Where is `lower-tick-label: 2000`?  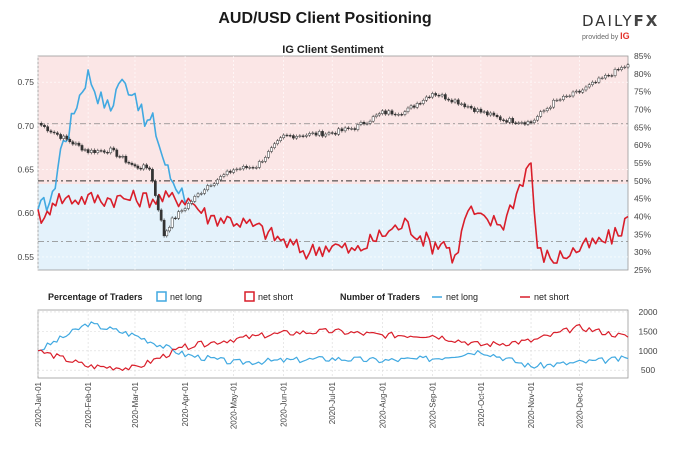 lower-tick-label: 2000 is located at coordinates (648, 312).